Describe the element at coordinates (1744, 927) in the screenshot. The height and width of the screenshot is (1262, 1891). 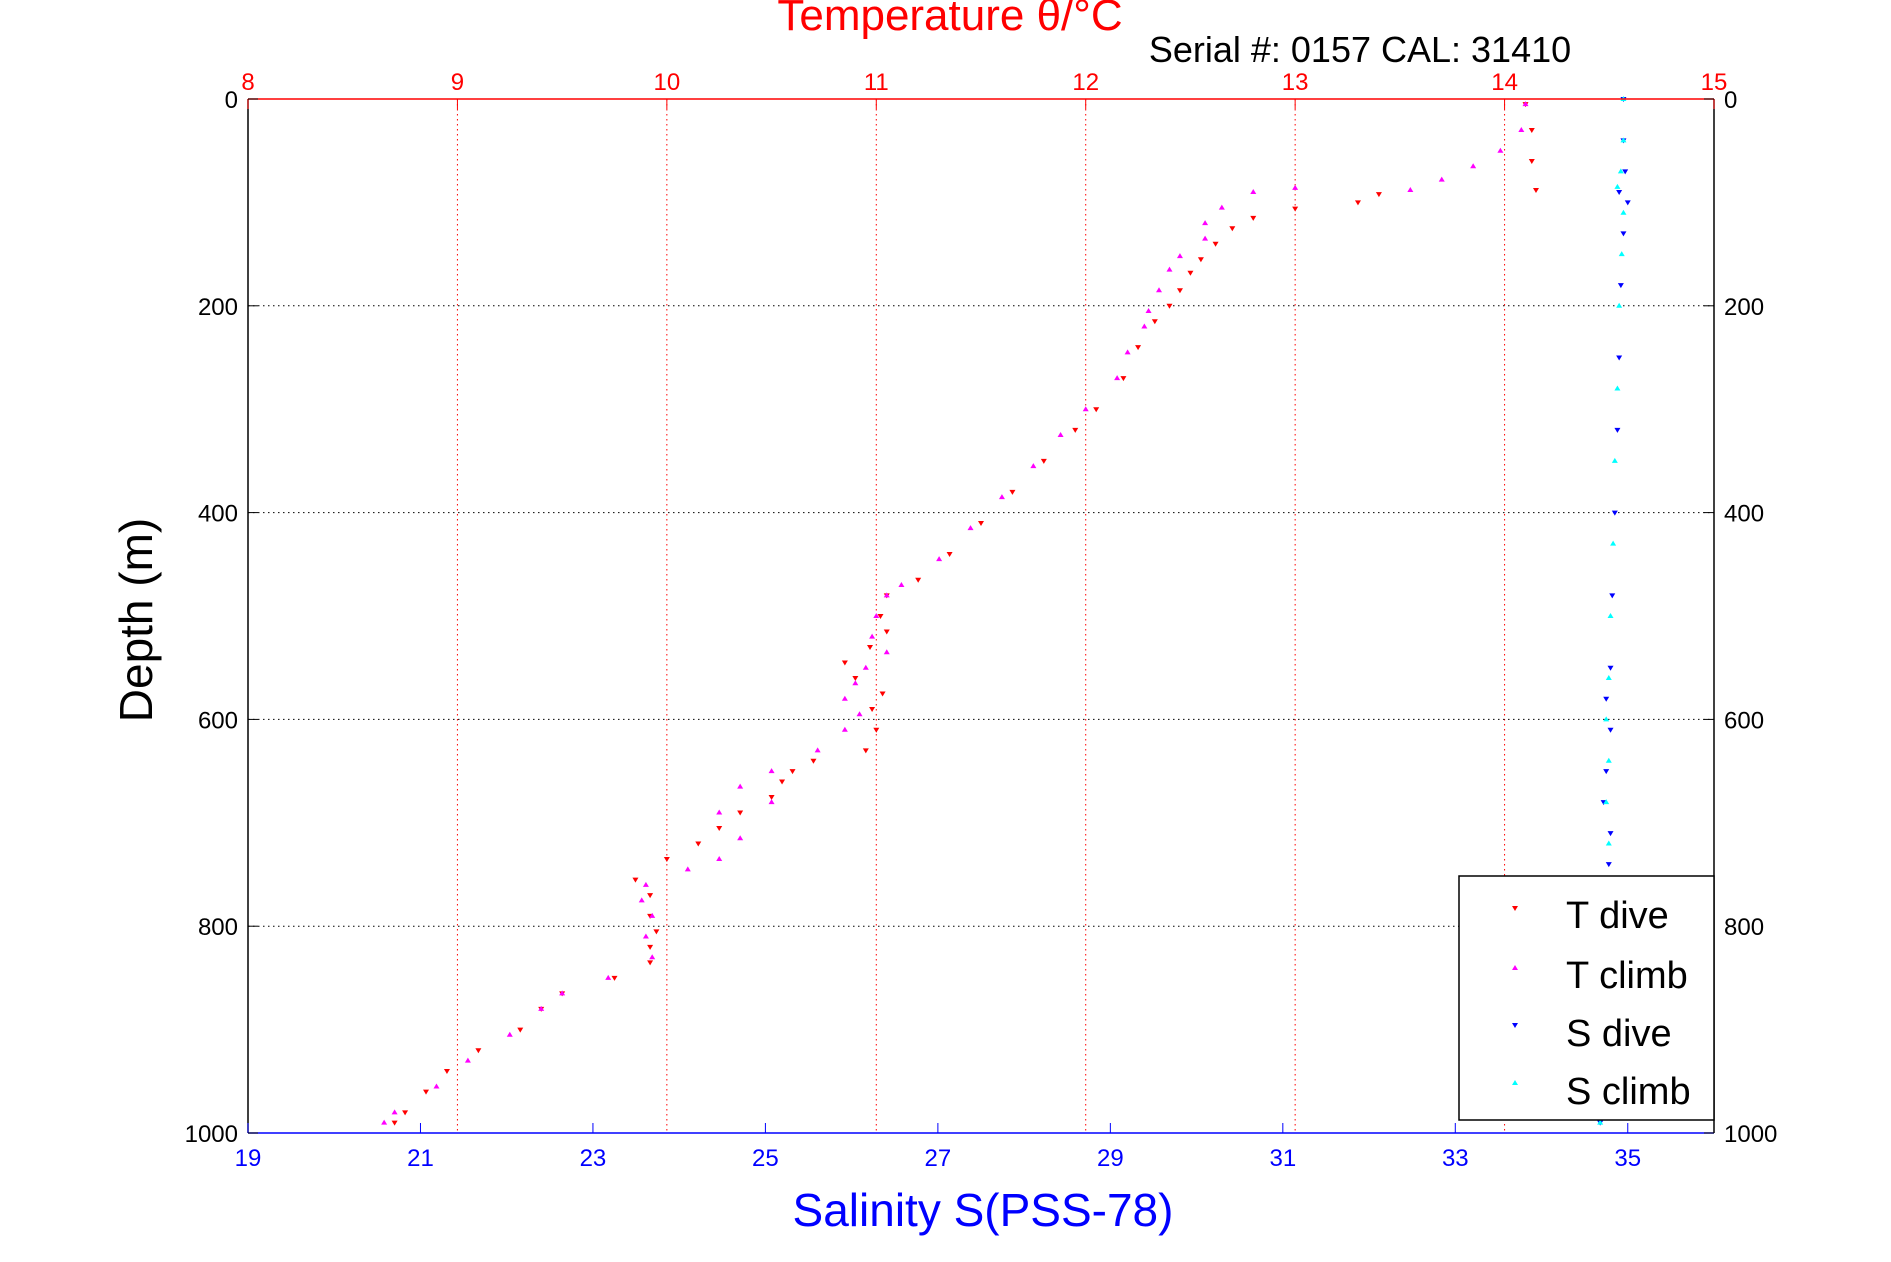
I see `depth-tick-label-right: 800` at that location.